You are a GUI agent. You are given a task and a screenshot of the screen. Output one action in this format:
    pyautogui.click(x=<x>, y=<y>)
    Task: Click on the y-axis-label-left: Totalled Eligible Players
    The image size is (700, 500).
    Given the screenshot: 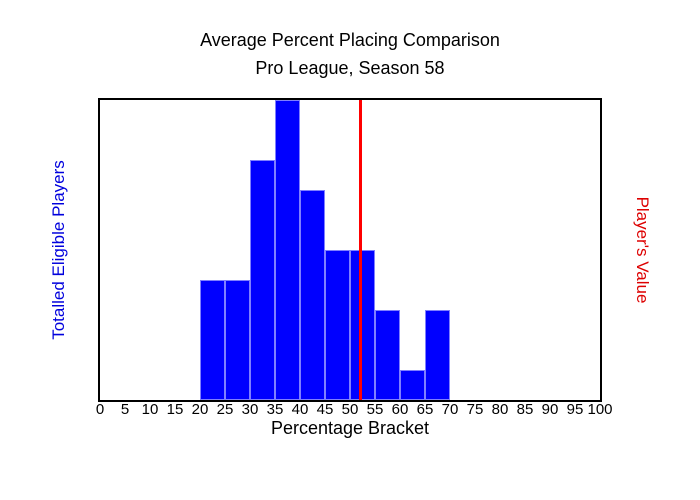 What is the action you would take?
    pyautogui.click(x=58, y=250)
    